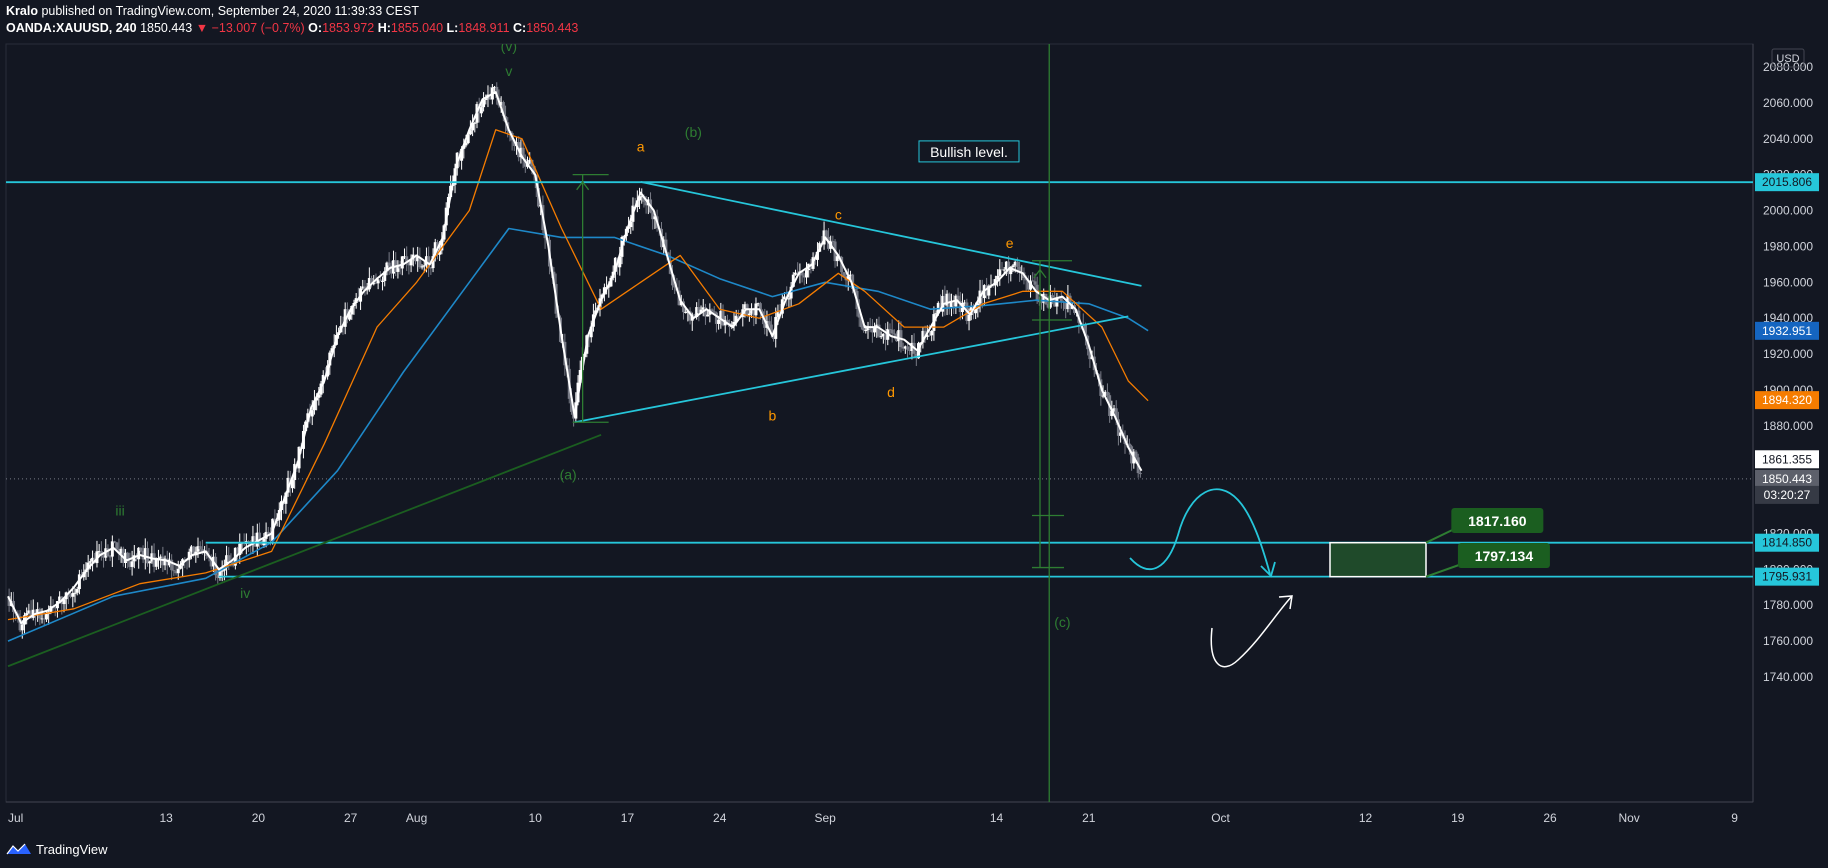 This screenshot has height=868, width=1828. Describe the element at coordinates (628, 818) in the screenshot. I see `time-tick-label: 17` at that location.